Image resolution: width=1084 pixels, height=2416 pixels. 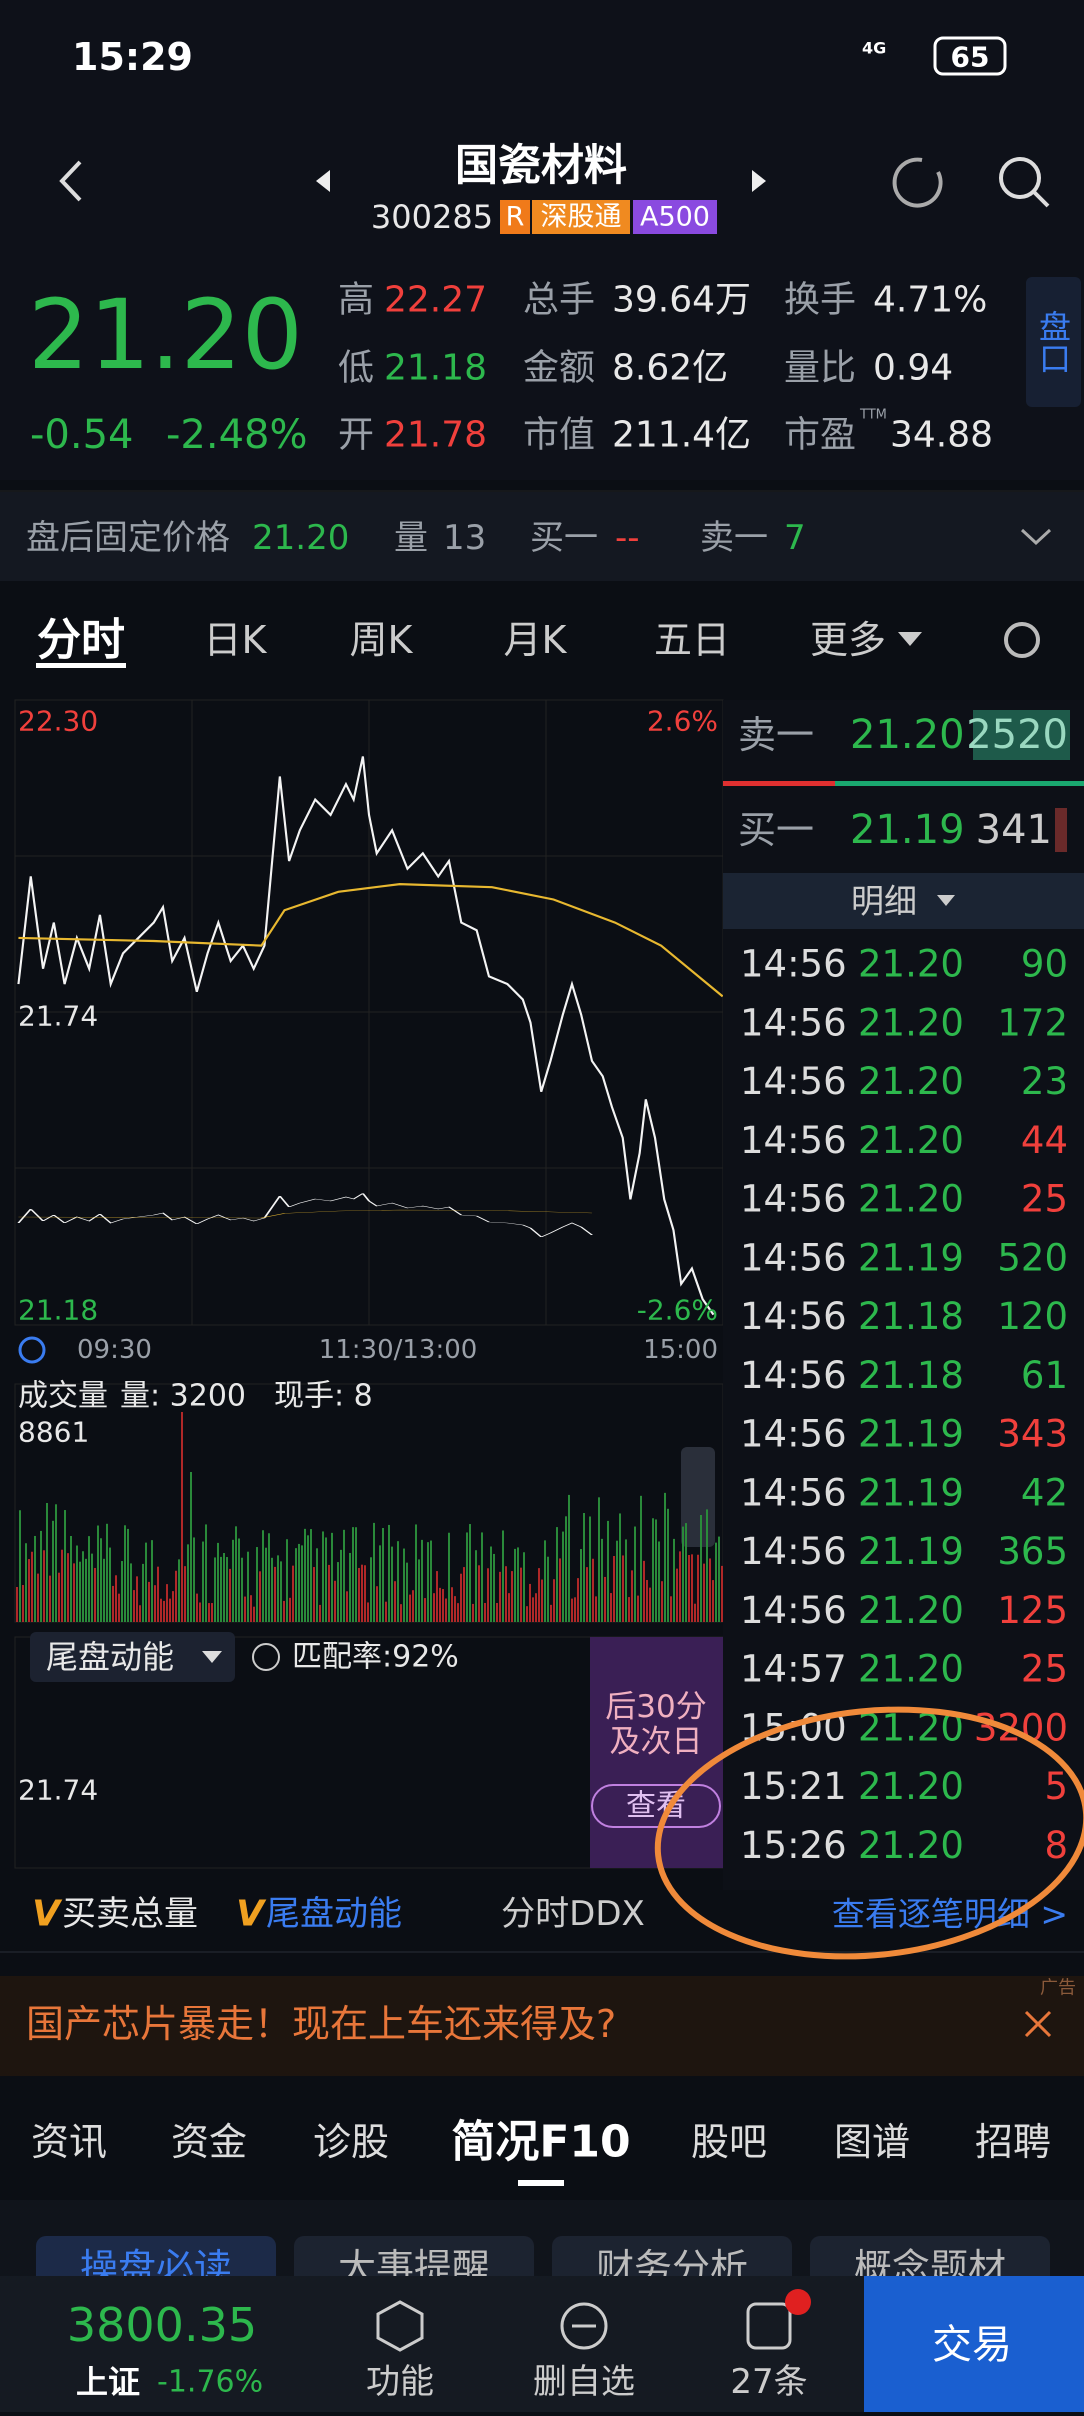 I want to click on stat-value: 8.62亿, so click(x=670, y=368).